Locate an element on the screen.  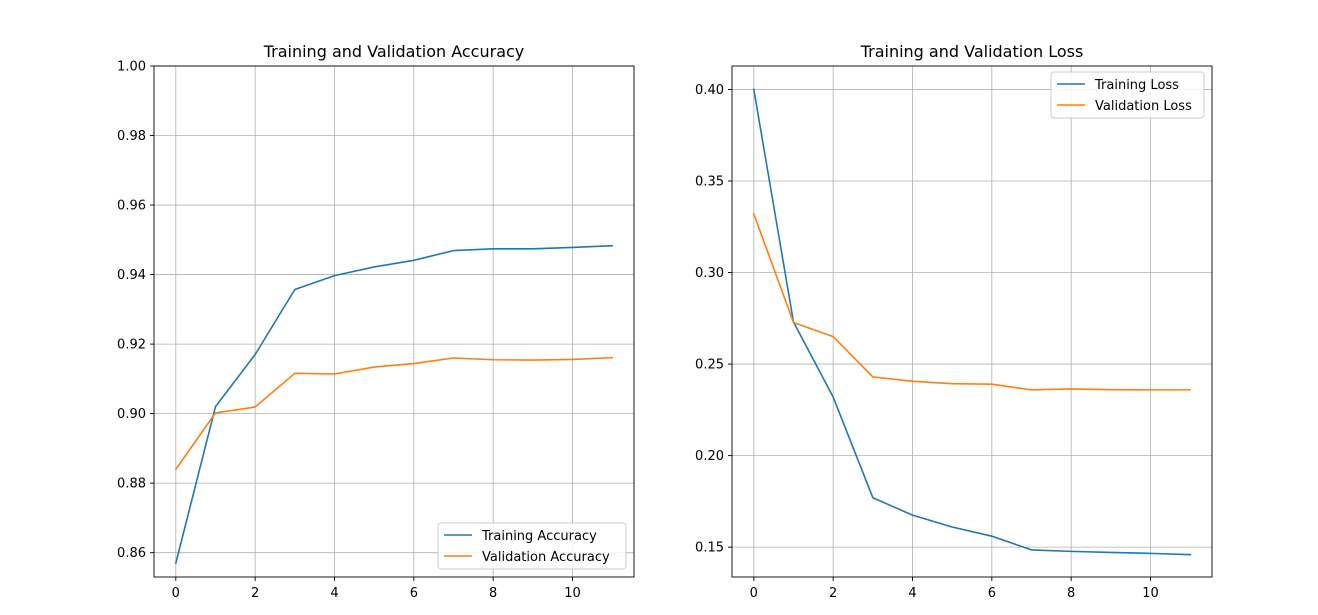
chart-2-title: Training and Validation Loss is located at coordinates (972, 51).